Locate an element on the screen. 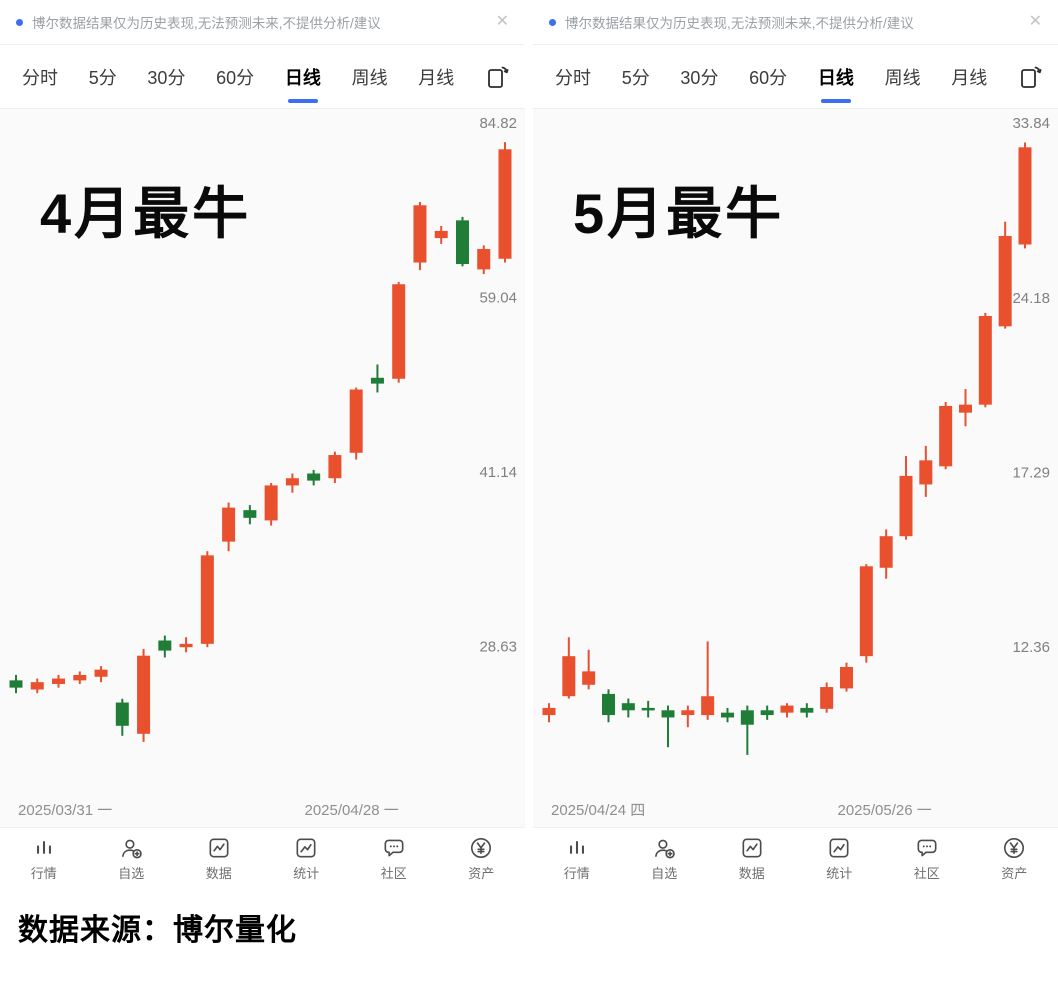  y-axis-label: 84.82 is located at coordinates (498, 123).